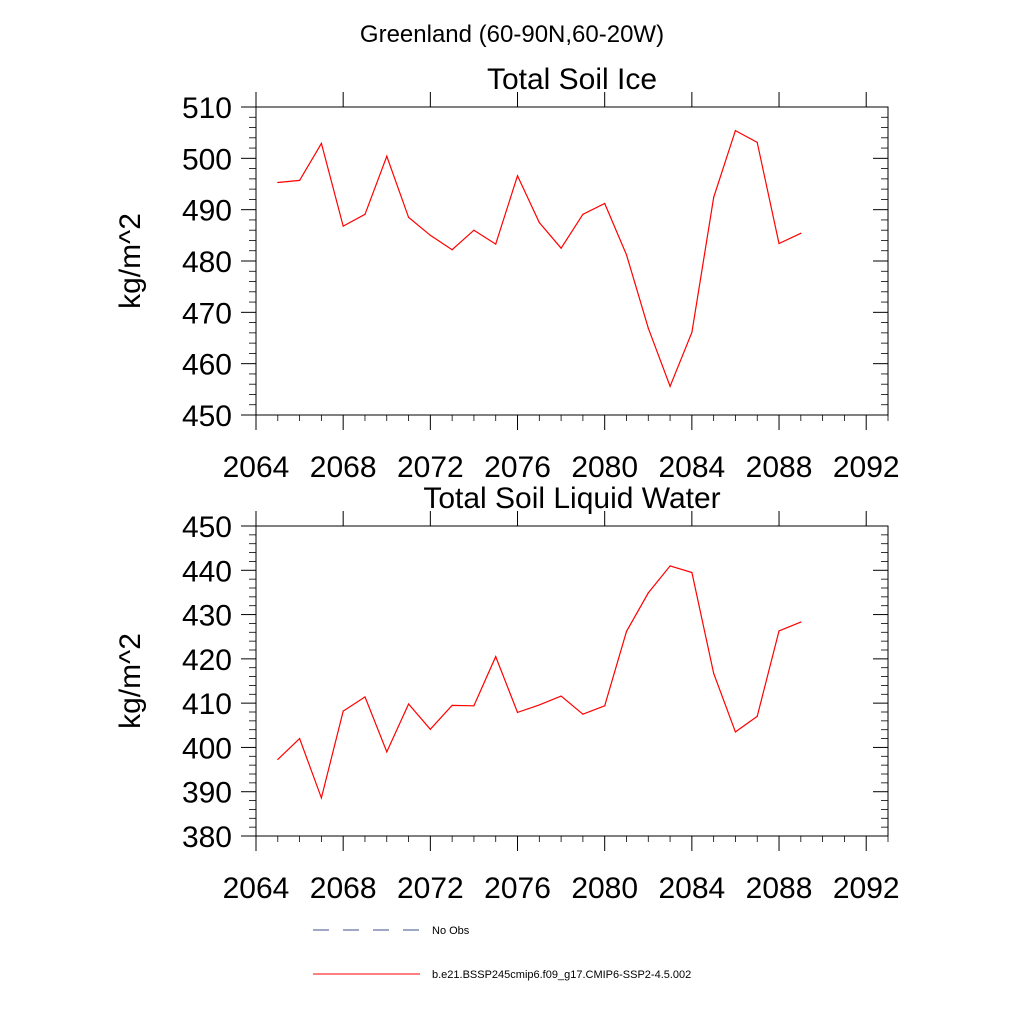  I want to click on y-tick-label: 460, so click(207, 365).